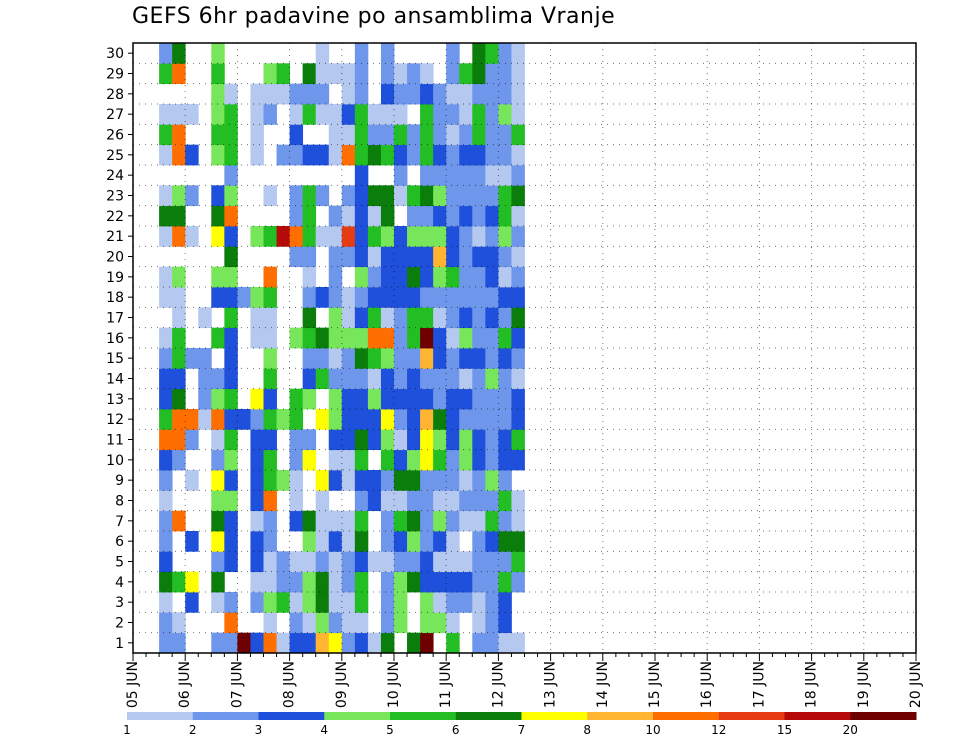 The height and width of the screenshot is (742, 960). I want to click on y-tick-label: 9, so click(119, 481).